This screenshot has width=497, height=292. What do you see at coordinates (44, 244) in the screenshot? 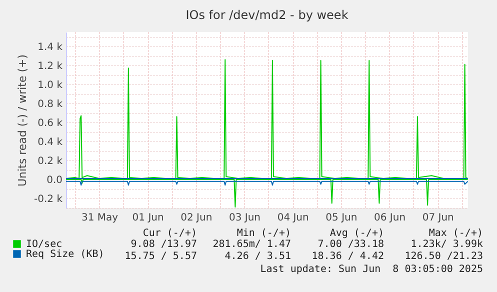
I see `legend-label: IO/sec` at bounding box center [44, 244].